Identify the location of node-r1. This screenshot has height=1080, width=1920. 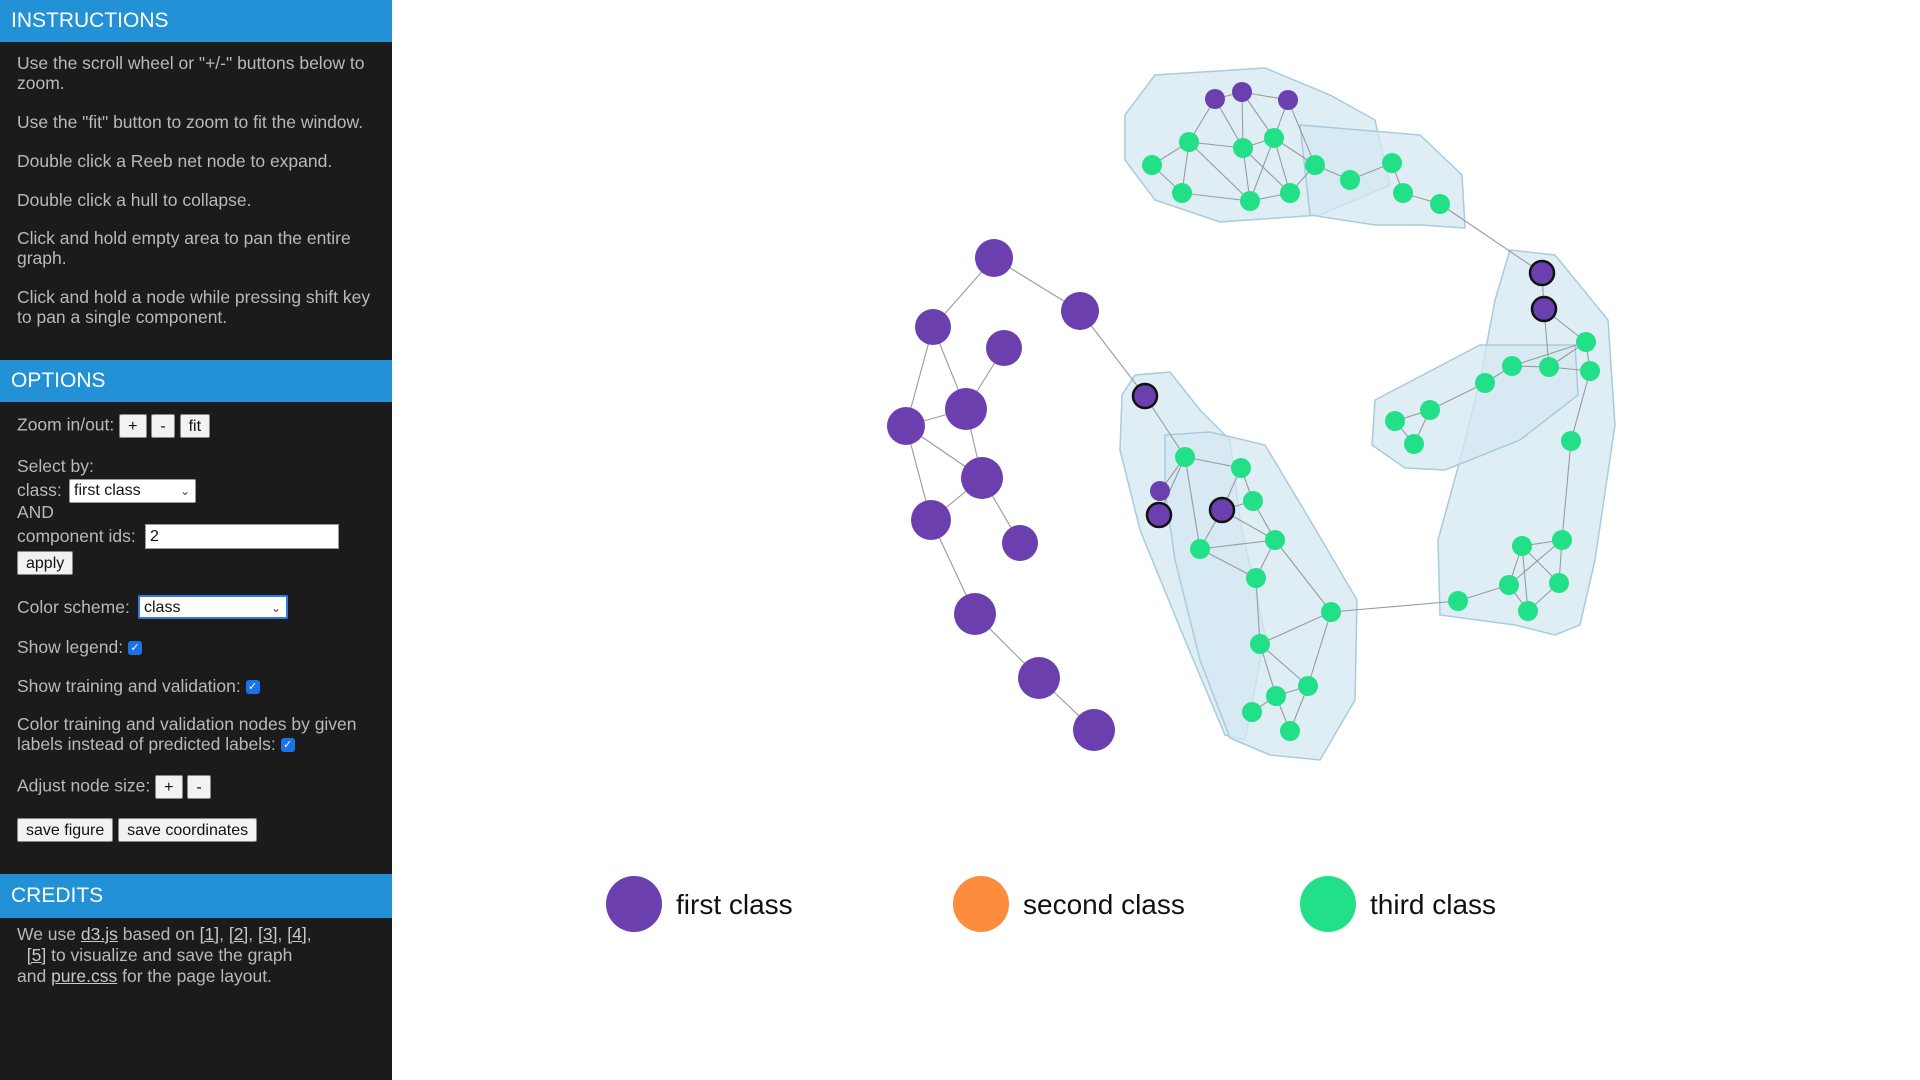
(1542, 273).